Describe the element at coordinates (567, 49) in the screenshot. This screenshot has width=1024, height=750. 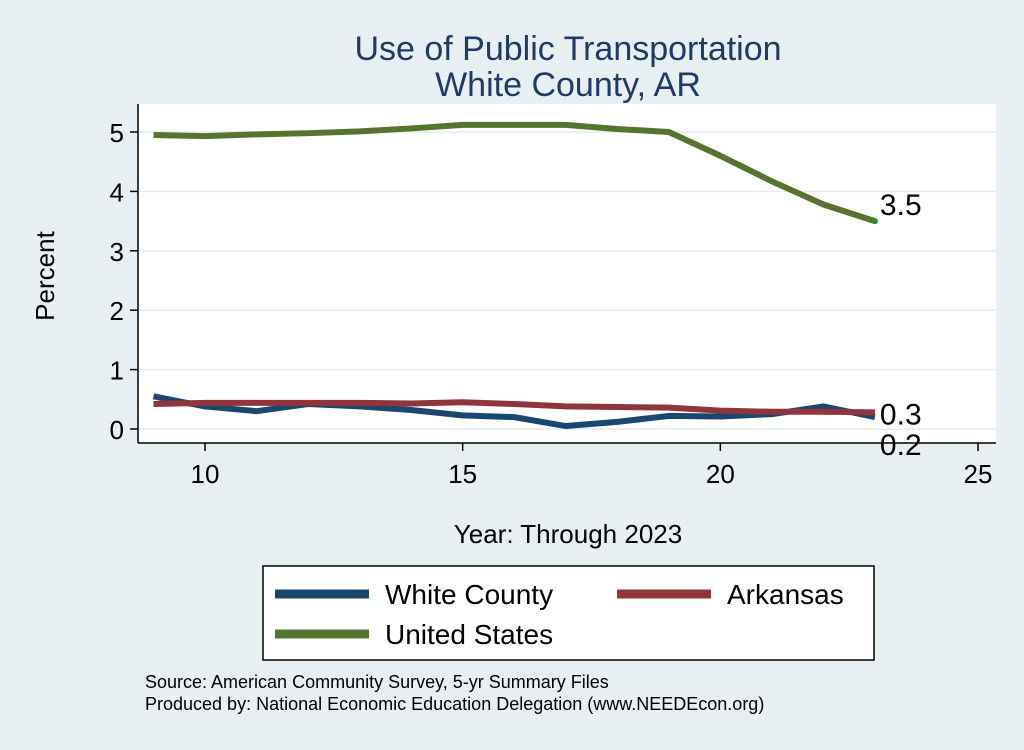
I see `chart-title: Use of Public Transportation` at that location.